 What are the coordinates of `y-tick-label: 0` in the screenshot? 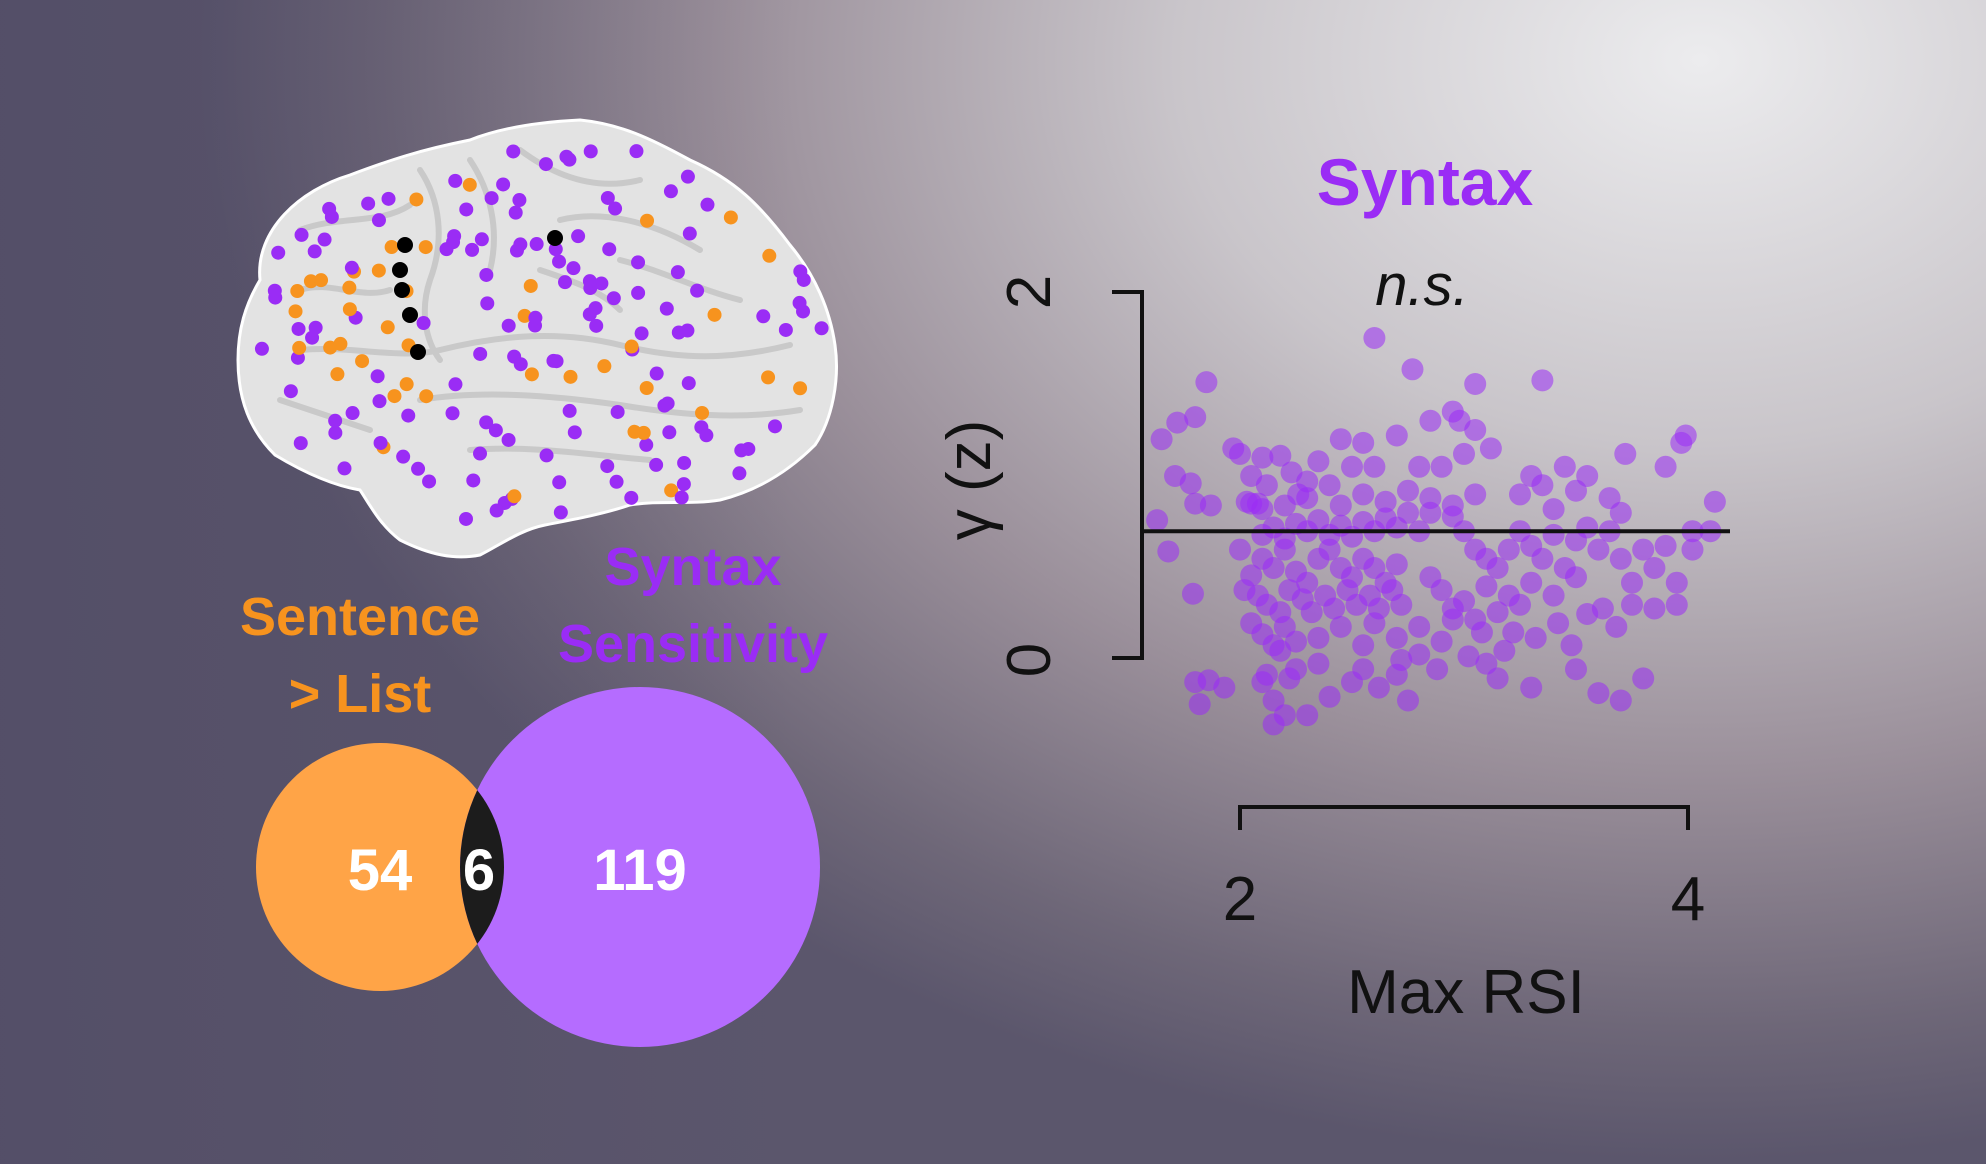 It's located at (1029, 660).